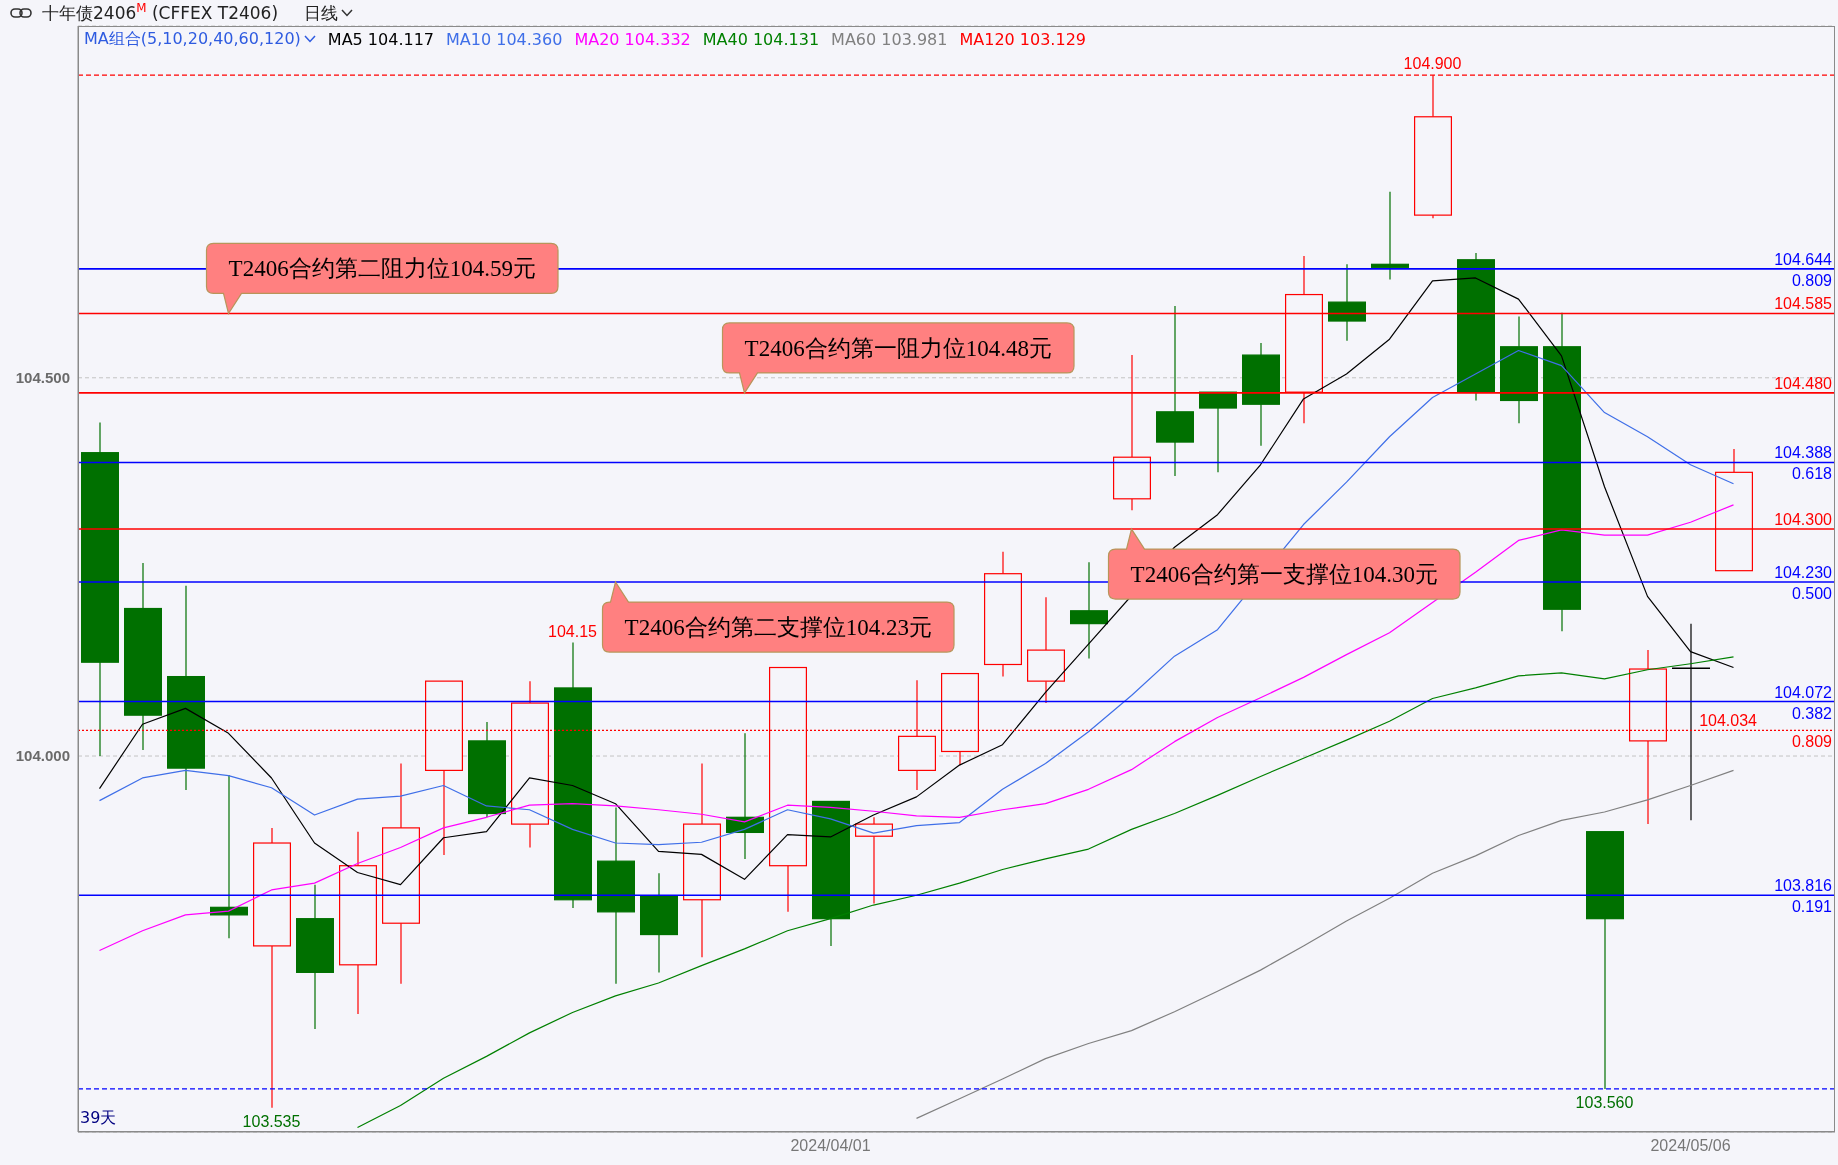 This screenshot has width=1838, height=1165. What do you see at coordinates (1812, 713) in the screenshot?
I see `annotation: 0.382` at bounding box center [1812, 713].